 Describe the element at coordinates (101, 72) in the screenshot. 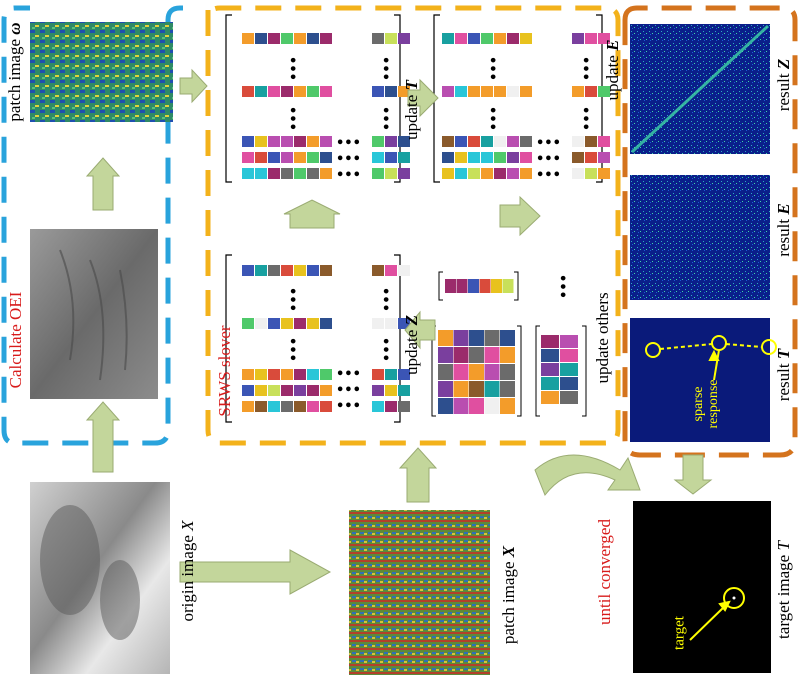

I see `patch-image-omega` at that location.